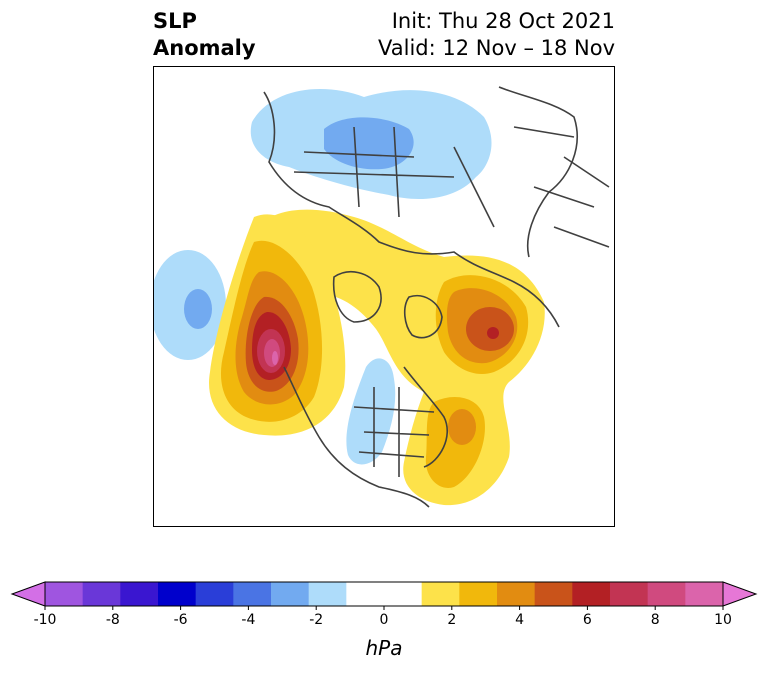  Describe the element at coordinates (28, 594) in the screenshot. I see `colorbar-extend-min` at that location.